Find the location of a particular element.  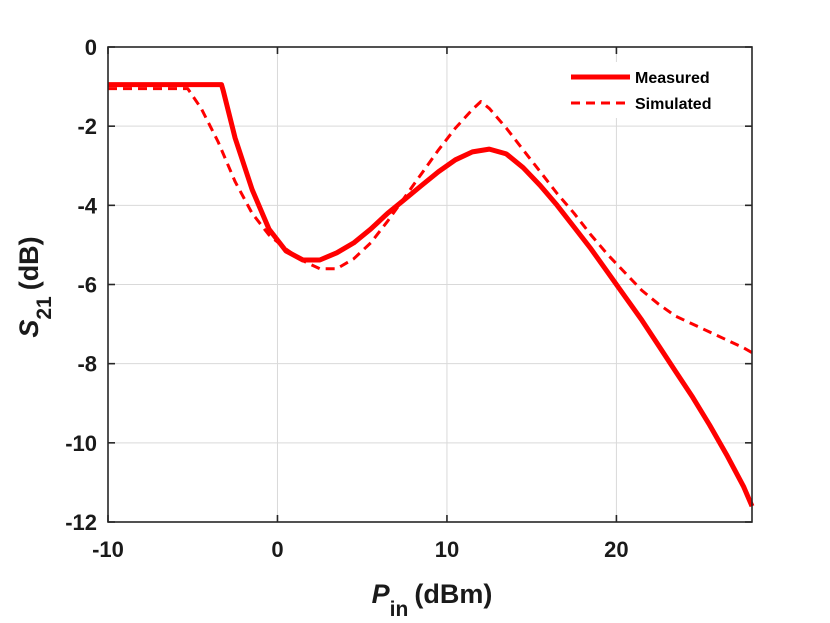

y-tick-label: -12 is located at coordinates (81, 522).